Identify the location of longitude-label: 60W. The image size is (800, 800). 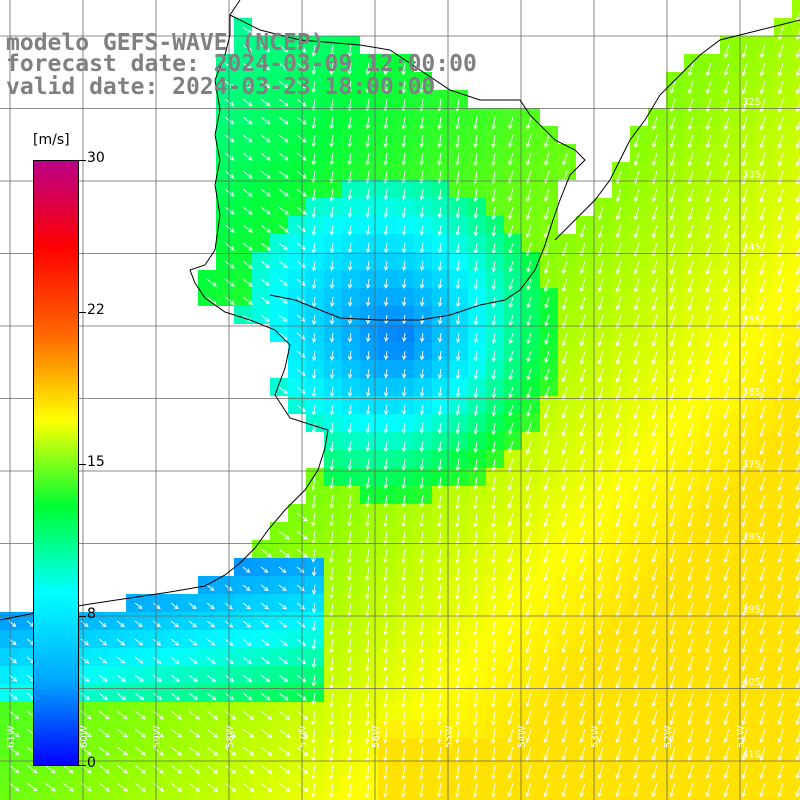
(84, 736).